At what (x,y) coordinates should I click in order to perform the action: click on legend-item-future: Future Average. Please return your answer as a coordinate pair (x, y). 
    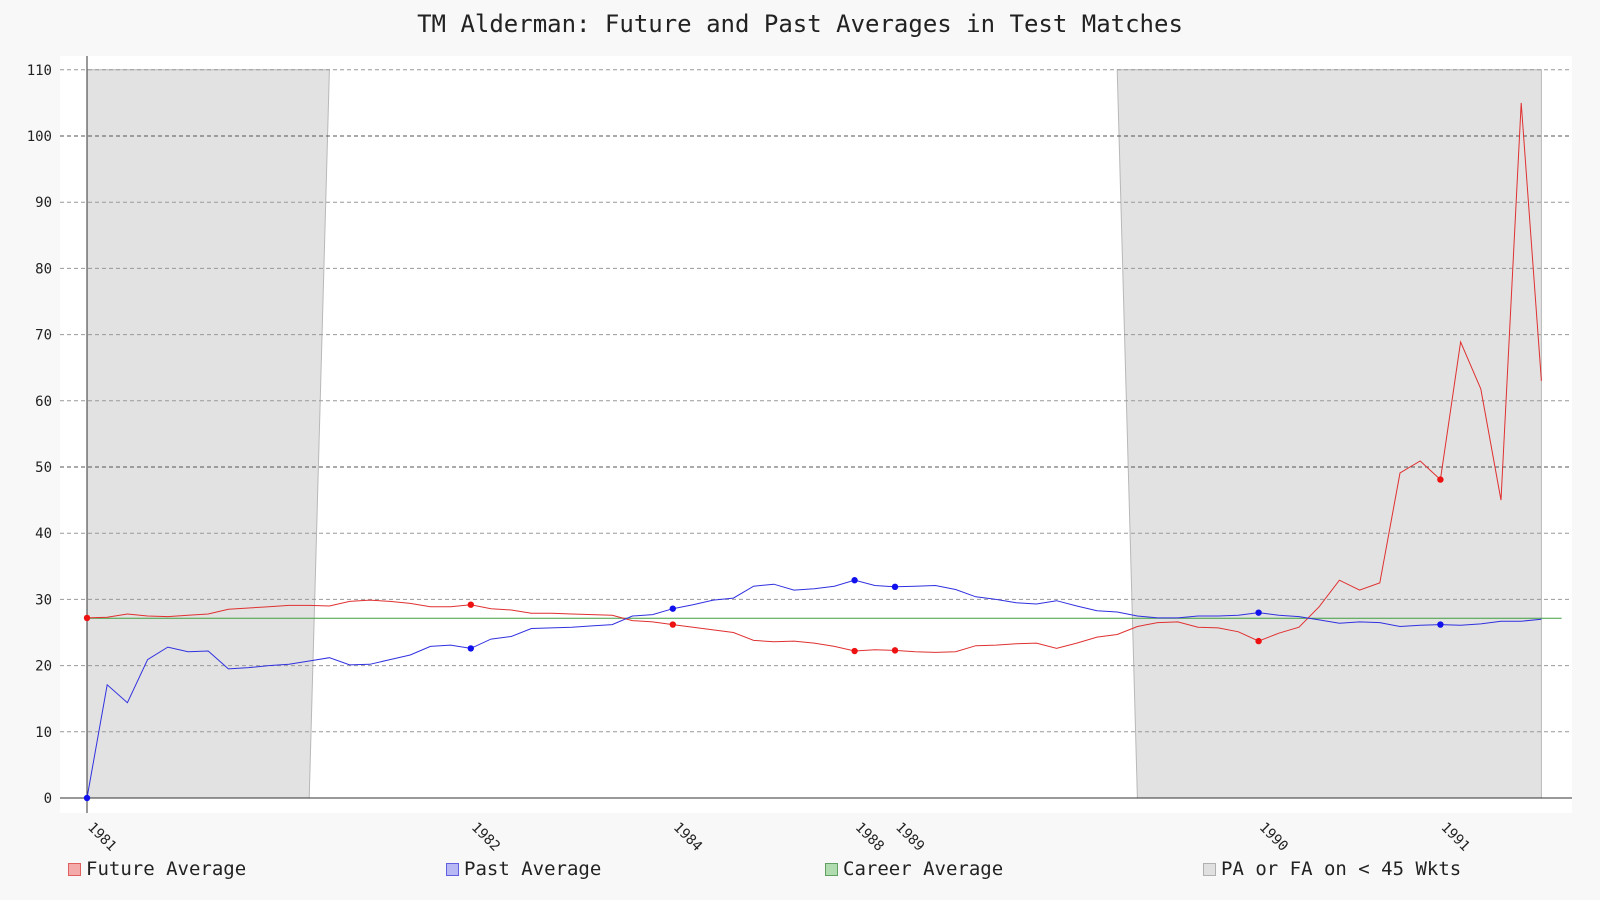
    Looking at the image, I should click on (157, 869).